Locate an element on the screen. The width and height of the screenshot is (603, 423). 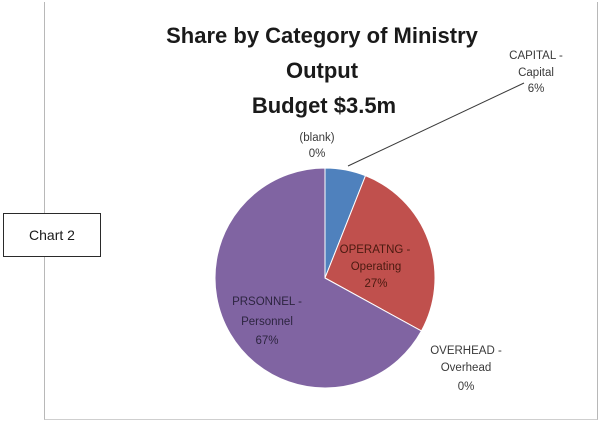
slice-label-blank-line-1: (blank) is located at coordinates (316, 138).